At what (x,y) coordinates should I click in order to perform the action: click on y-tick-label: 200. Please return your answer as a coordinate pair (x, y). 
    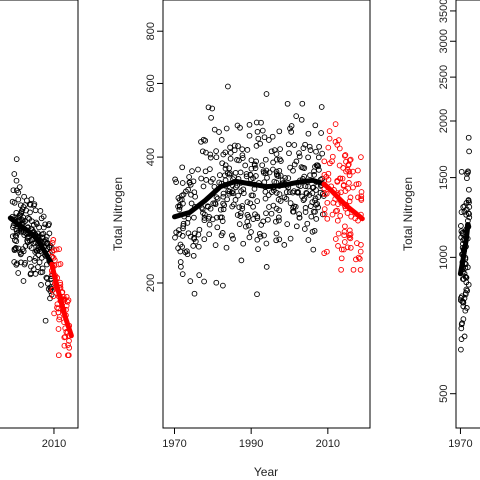
    Looking at the image, I should click on (151, 283).